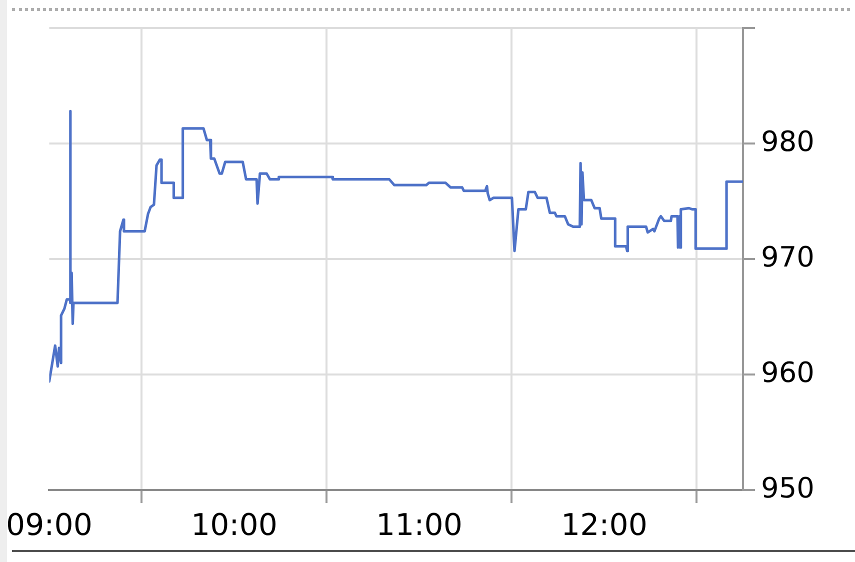  Describe the element at coordinates (419, 525) in the screenshot. I see `x-tick-label: 11:00` at that location.